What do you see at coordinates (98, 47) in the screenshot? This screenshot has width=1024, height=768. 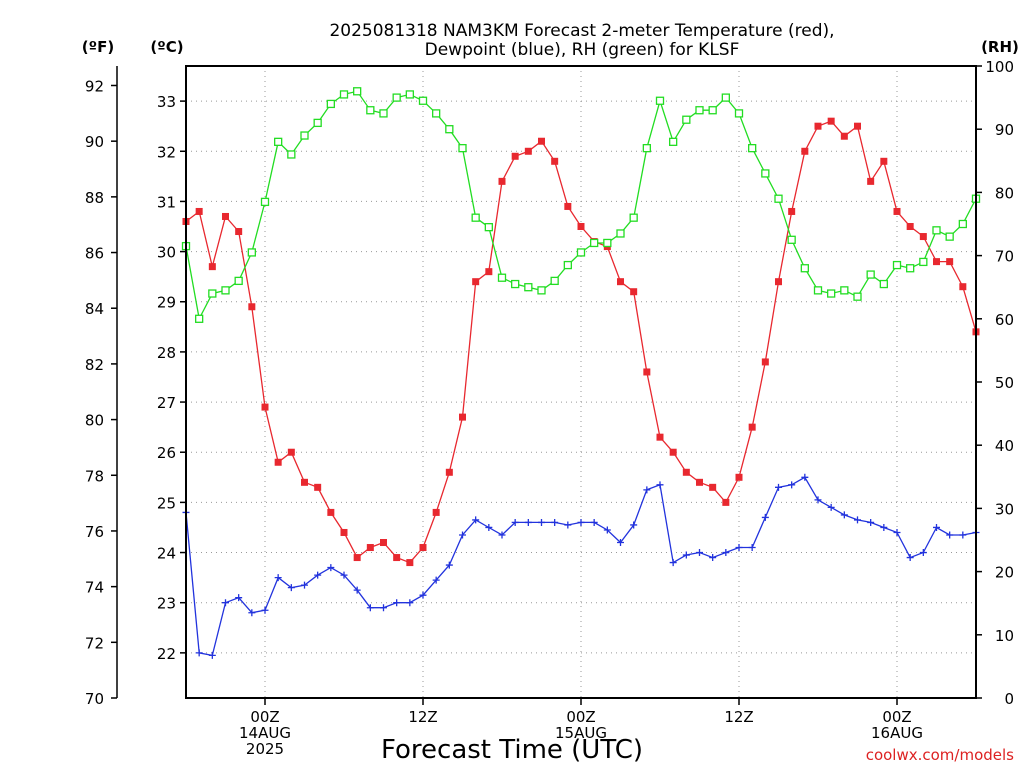 I see `fahrenheit-unit-label: (ºF)` at bounding box center [98, 47].